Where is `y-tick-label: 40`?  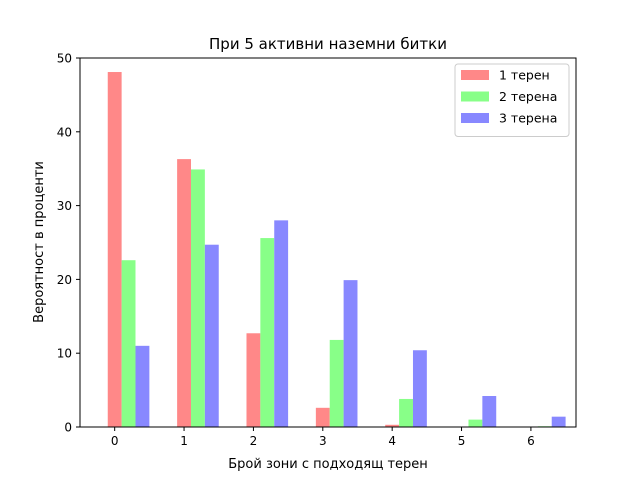 y-tick-label: 40 is located at coordinates (64, 132).